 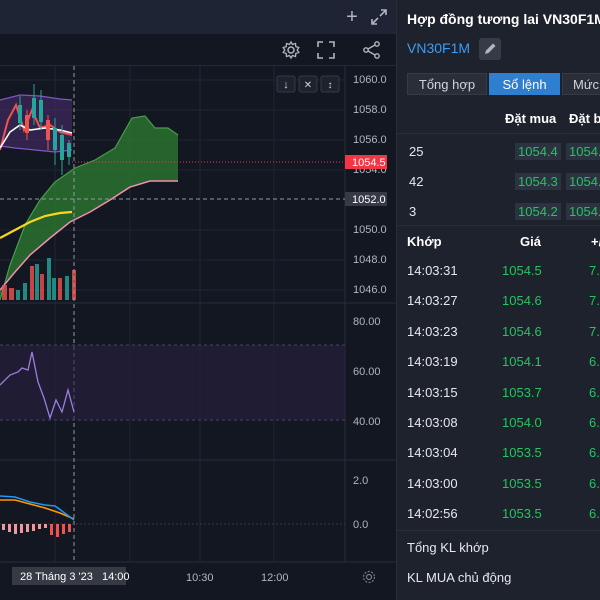 I want to click on price-tick: 1058.0, so click(x=370, y=110).